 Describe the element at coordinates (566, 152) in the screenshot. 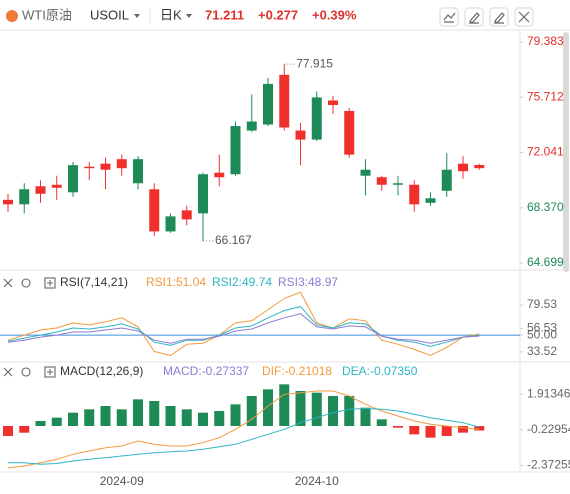

I see `scrollbar` at that location.